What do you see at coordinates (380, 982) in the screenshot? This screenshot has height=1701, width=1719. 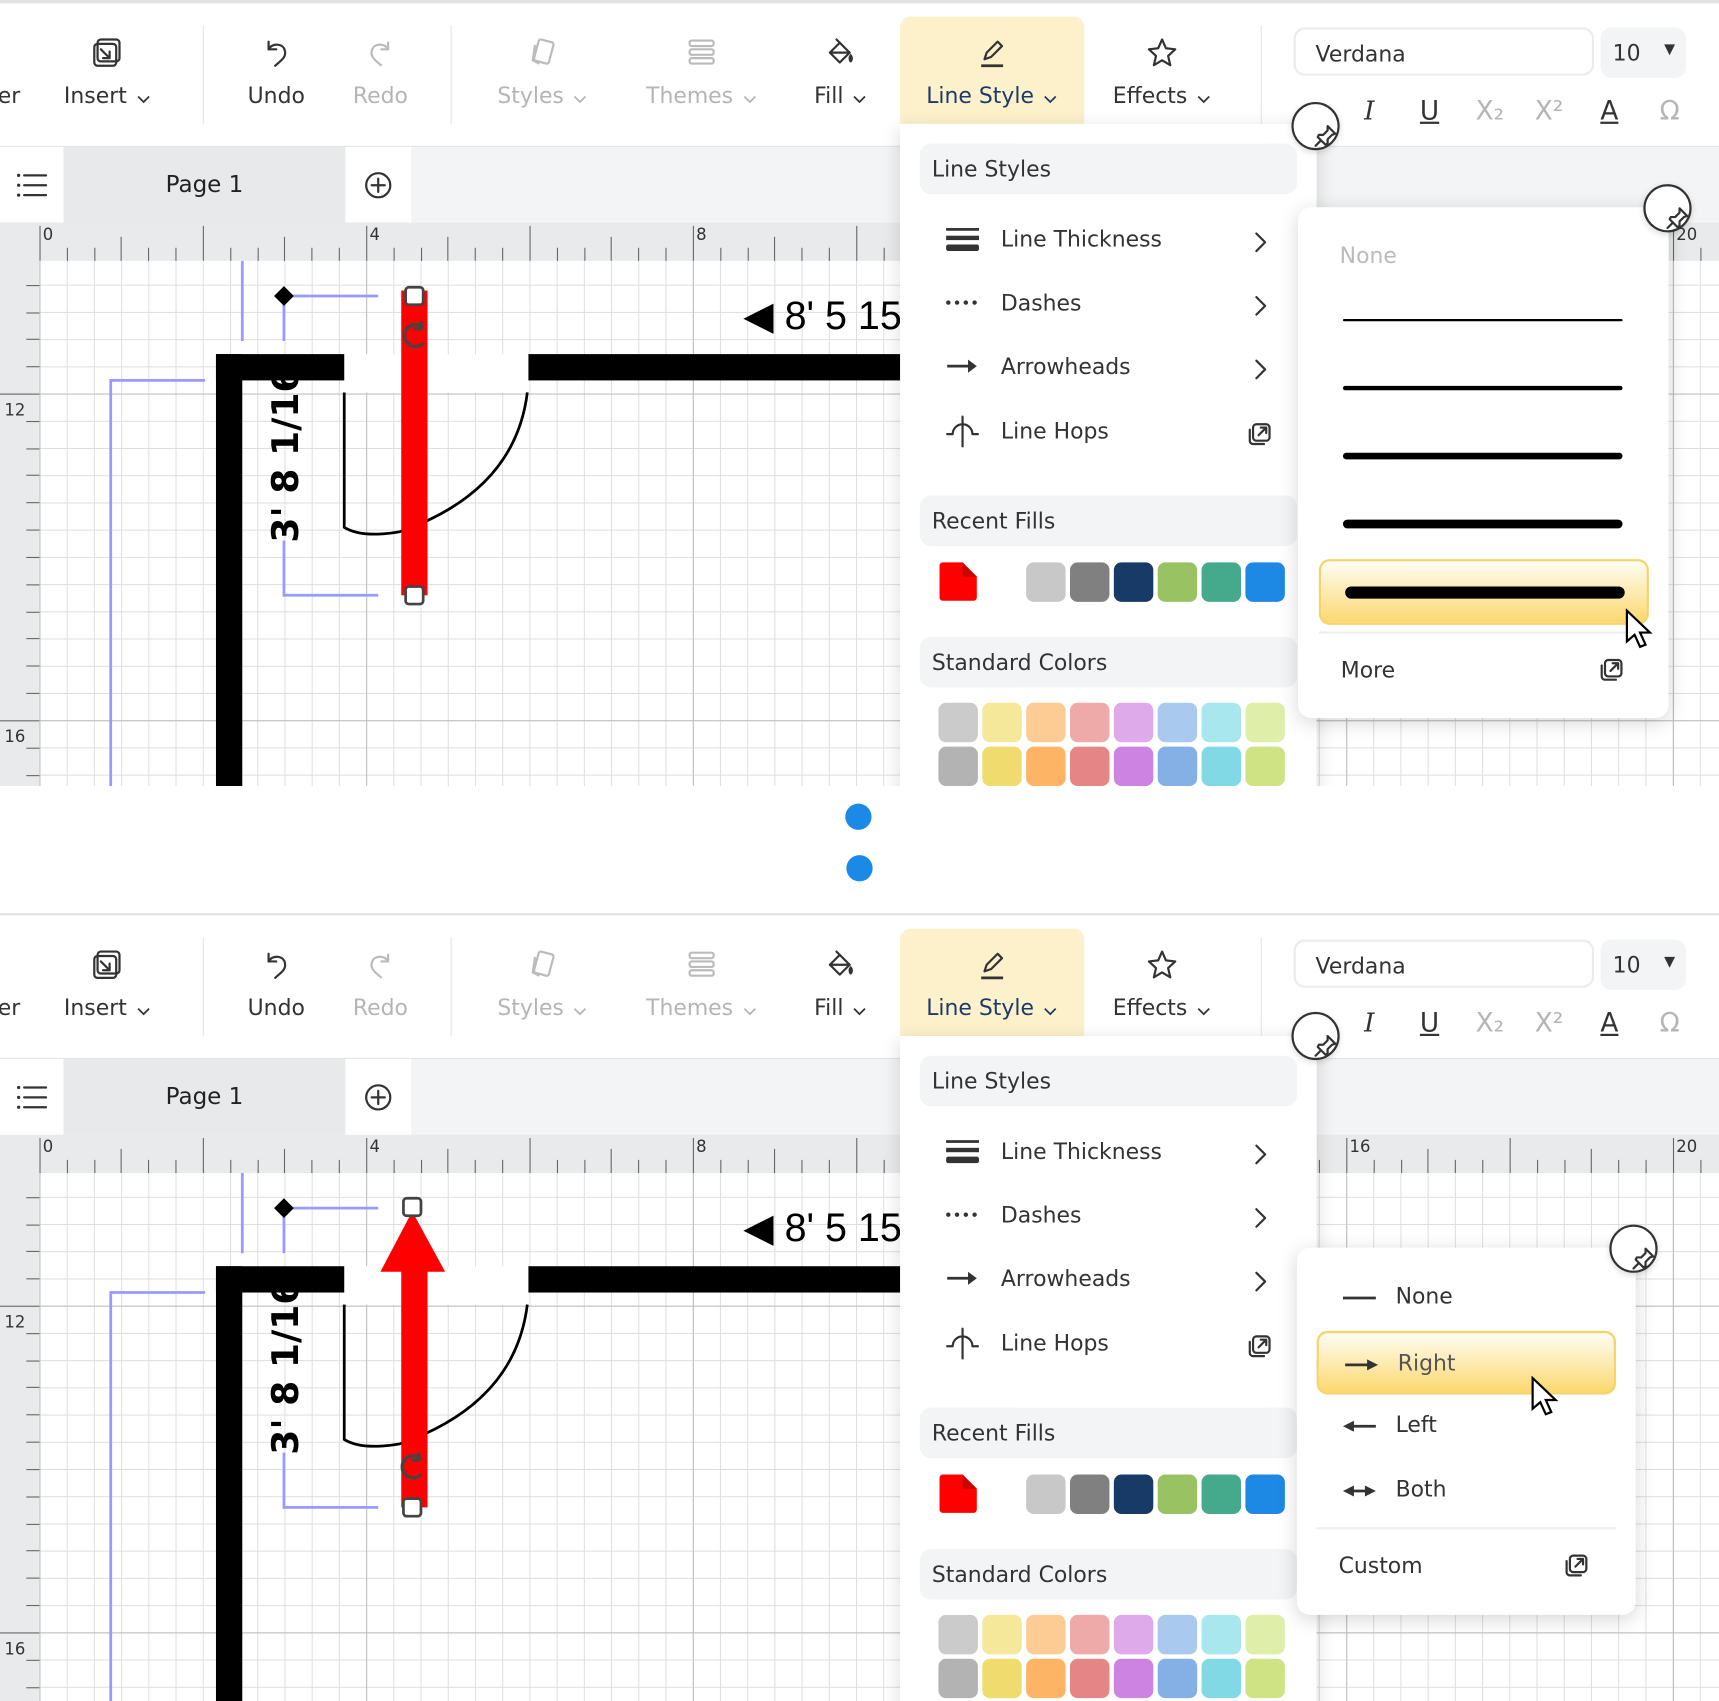 I see `redo-button: Redo` at bounding box center [380, 982].